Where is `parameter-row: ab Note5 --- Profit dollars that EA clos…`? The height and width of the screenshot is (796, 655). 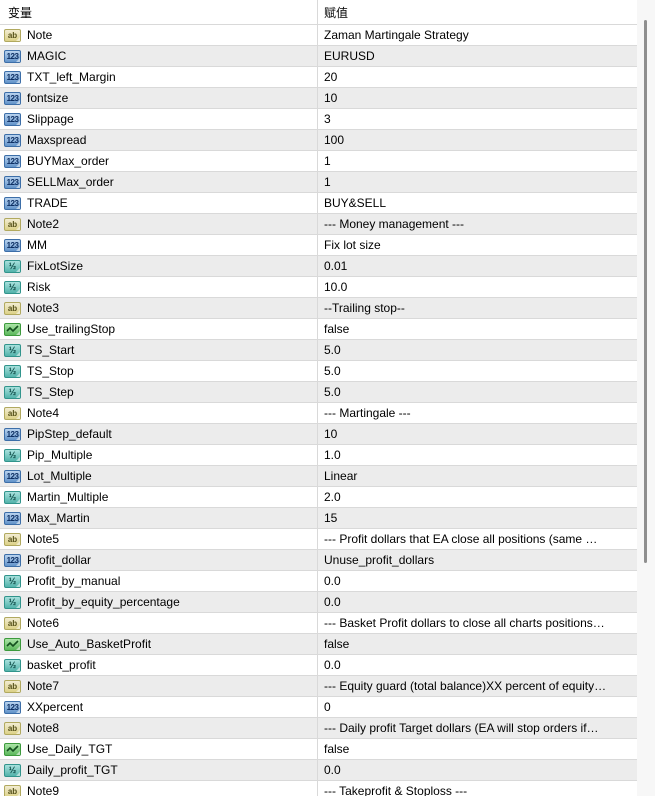 parameter-row: ab Note5 --- Profit dollars that EA clos… is located at coordinates (318, 539).